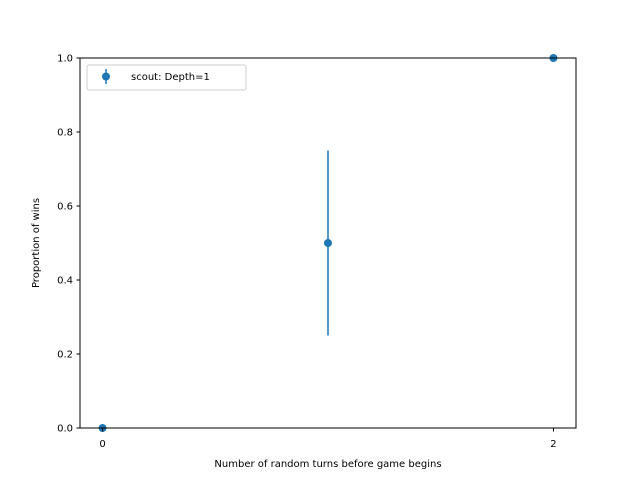 This screenshot has width=640, height=480. What do you see at coordinates (65, 429) in the screenshot?
I see `y-tick-label: 0.0` at bounding box center [65, 429].